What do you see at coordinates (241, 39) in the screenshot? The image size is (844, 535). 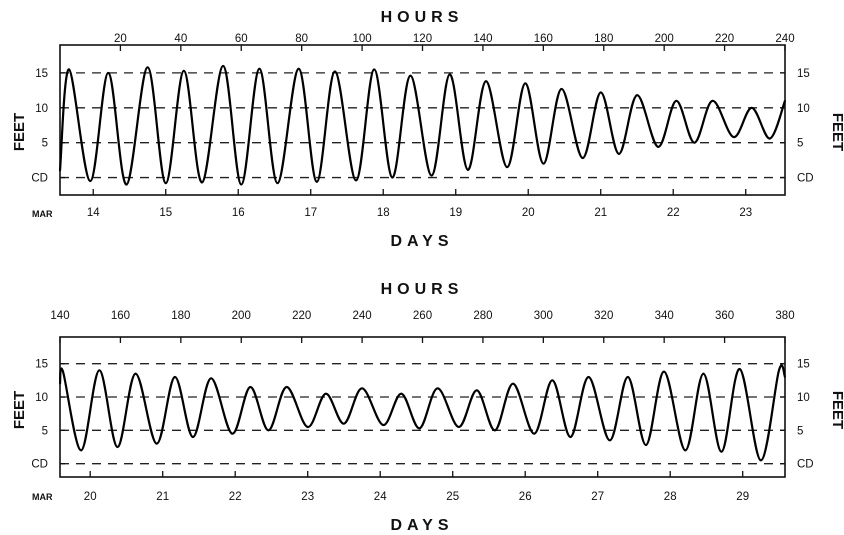 I see `hour-tick-label: 60` at bounding box center [241, 39].